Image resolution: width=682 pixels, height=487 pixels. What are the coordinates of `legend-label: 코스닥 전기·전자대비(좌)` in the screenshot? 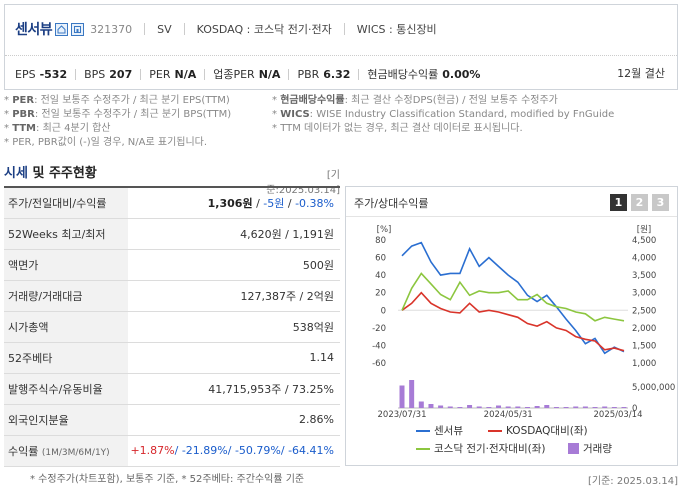 It's located at (490, 449).